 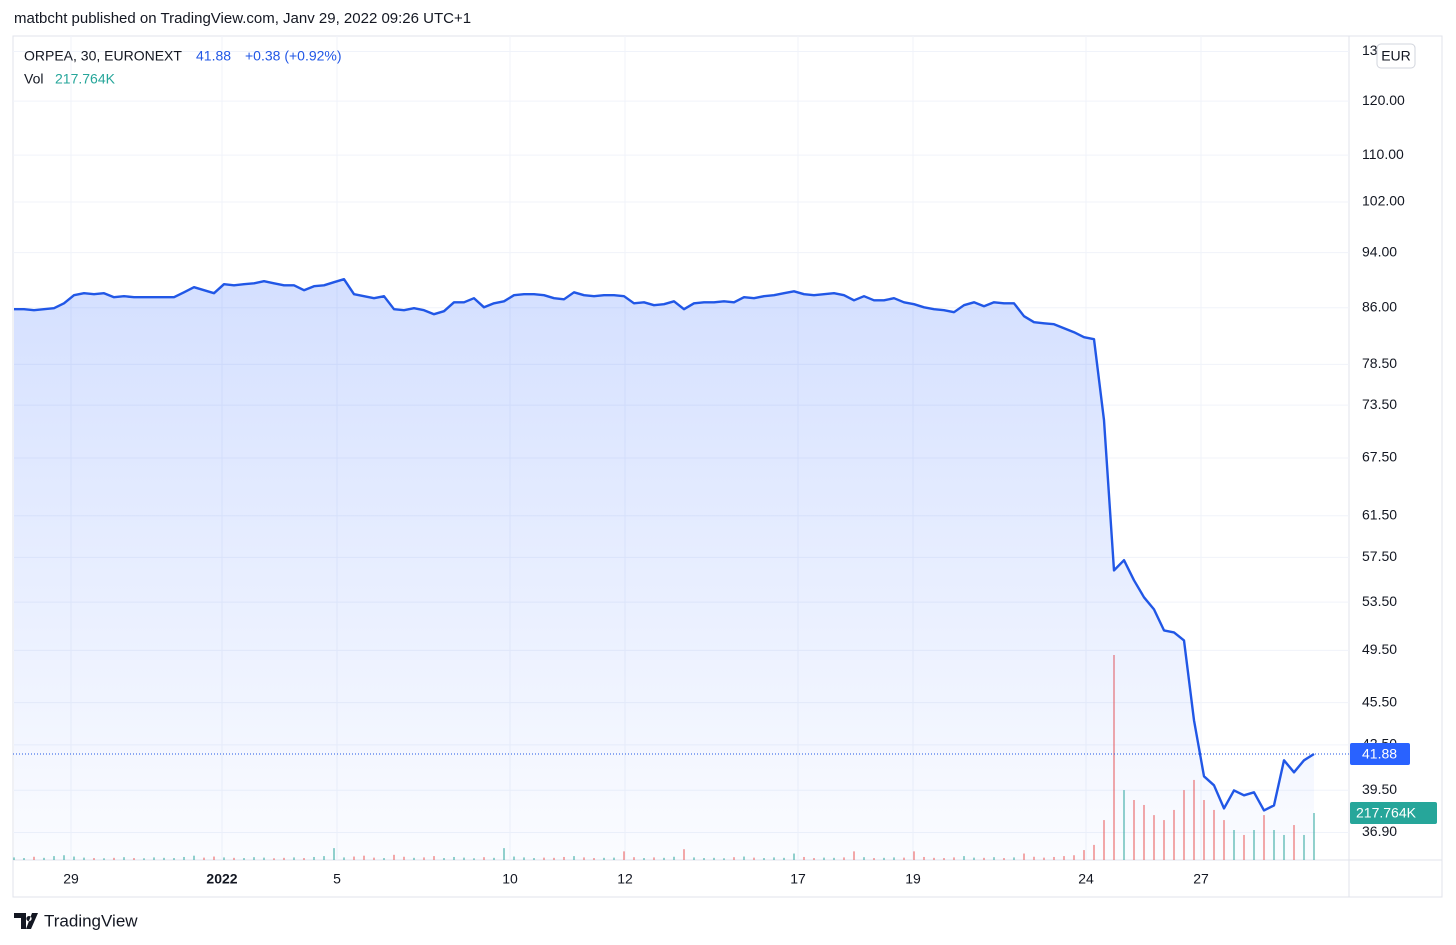 I want to click on volume-badge, so click(x=1393, y=813).